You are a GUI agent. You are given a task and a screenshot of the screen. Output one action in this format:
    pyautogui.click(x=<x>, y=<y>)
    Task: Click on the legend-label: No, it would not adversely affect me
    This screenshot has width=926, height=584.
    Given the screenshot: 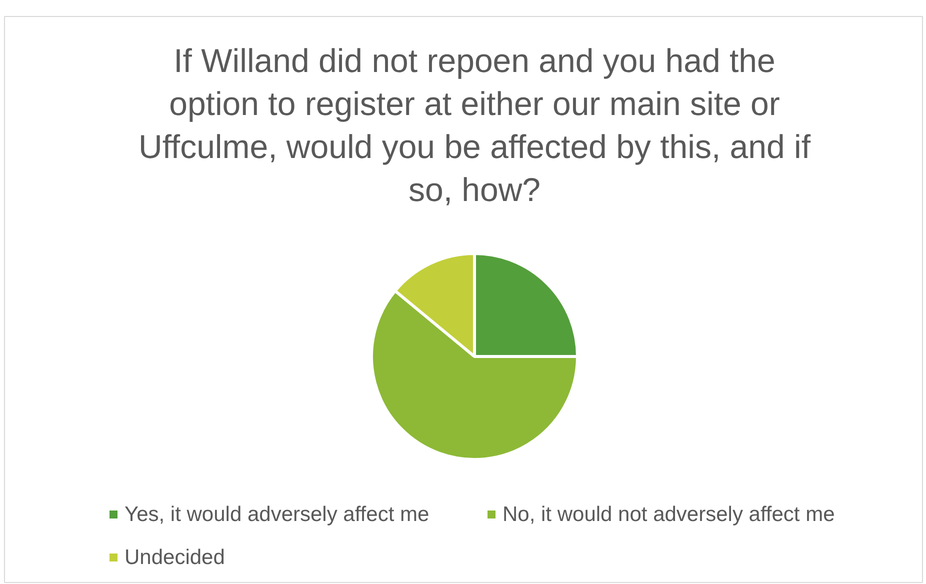 What is the action you would take?
    pyautogui.click(x=668, y=514)
    